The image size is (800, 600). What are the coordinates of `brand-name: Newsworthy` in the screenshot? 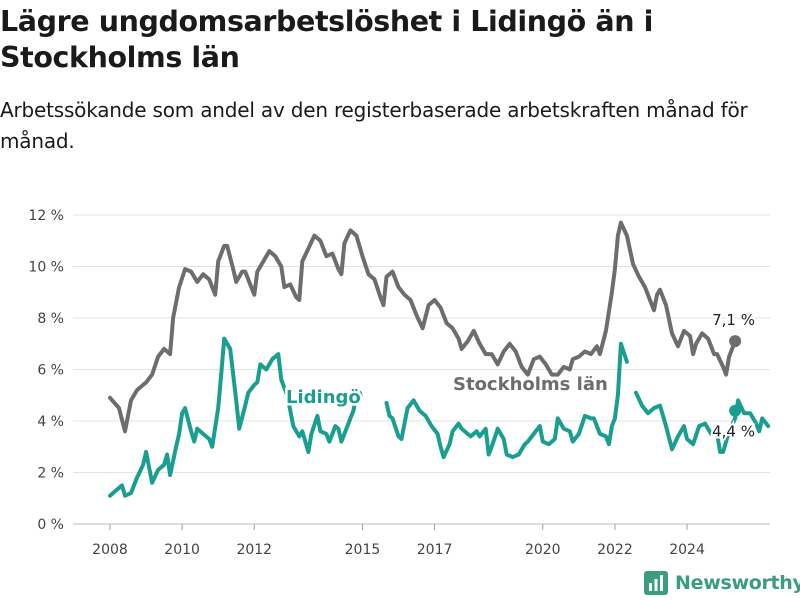 It's located at (737, 583).